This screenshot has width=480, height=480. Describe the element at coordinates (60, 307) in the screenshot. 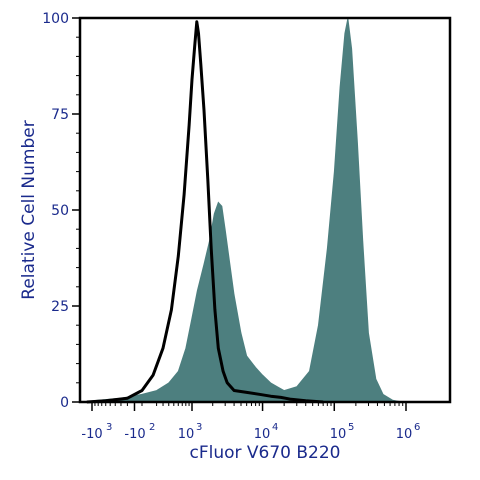

I see `y-tick-label: 25` at that location.